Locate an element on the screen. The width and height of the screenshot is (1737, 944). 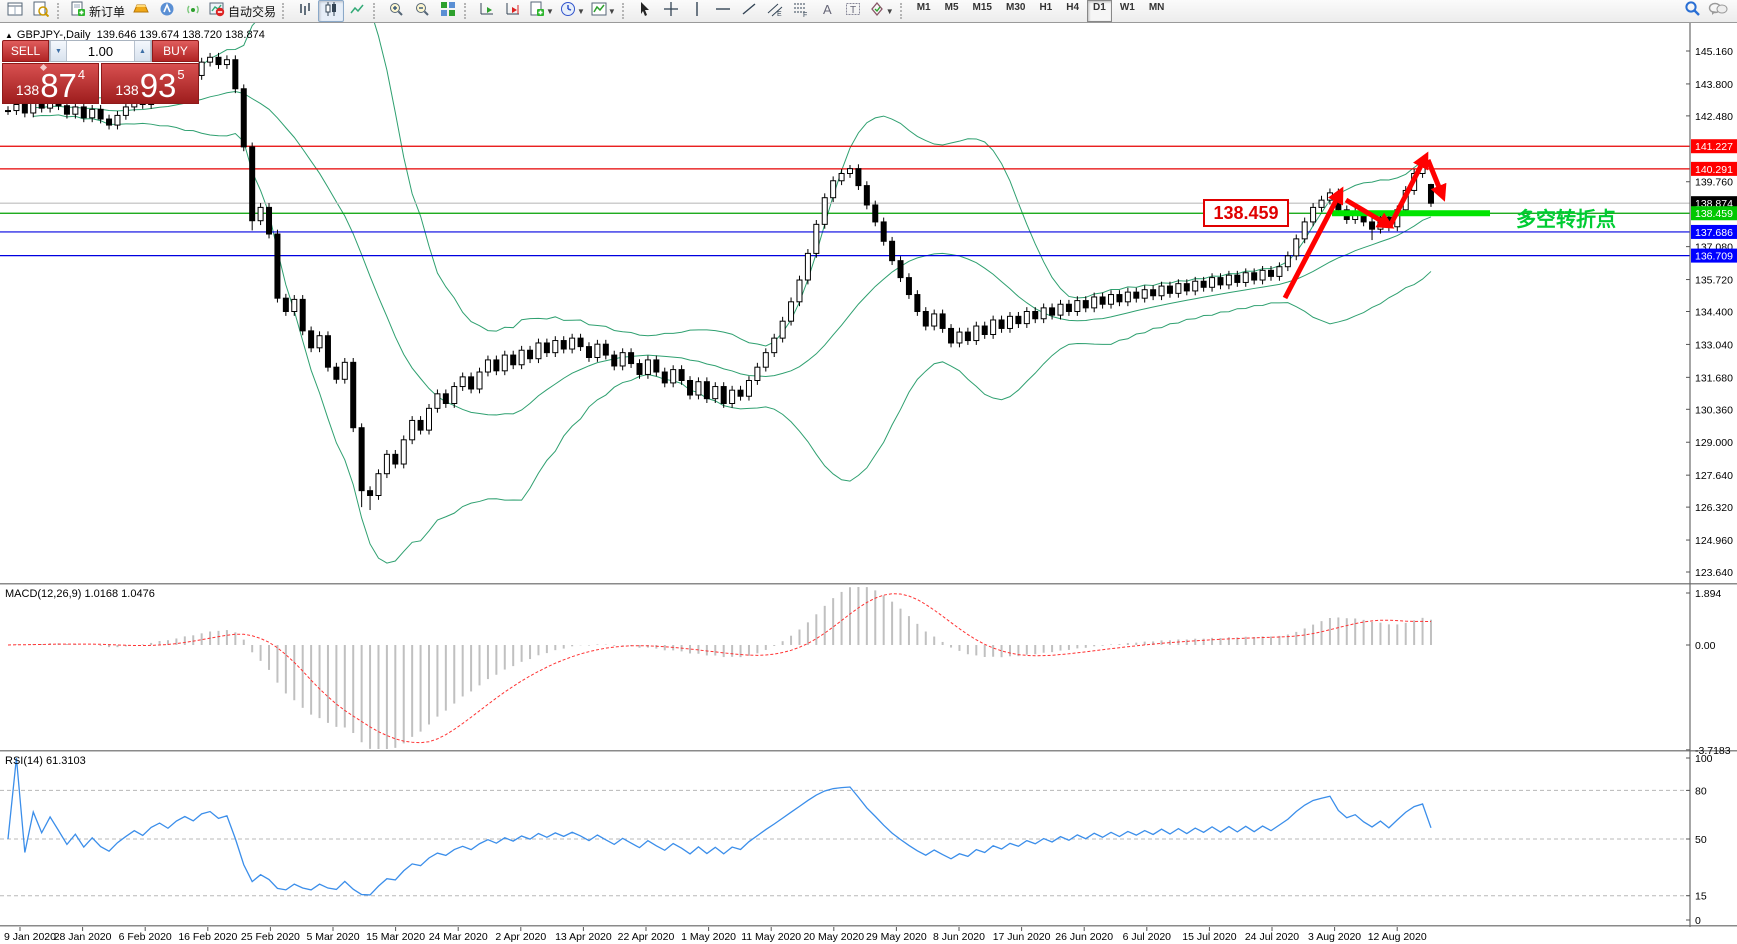
toolbar: 新订单 自动交易 ▼ ▼ ▼ E F A T ▼ M1 is located at coordinates (868, 11).